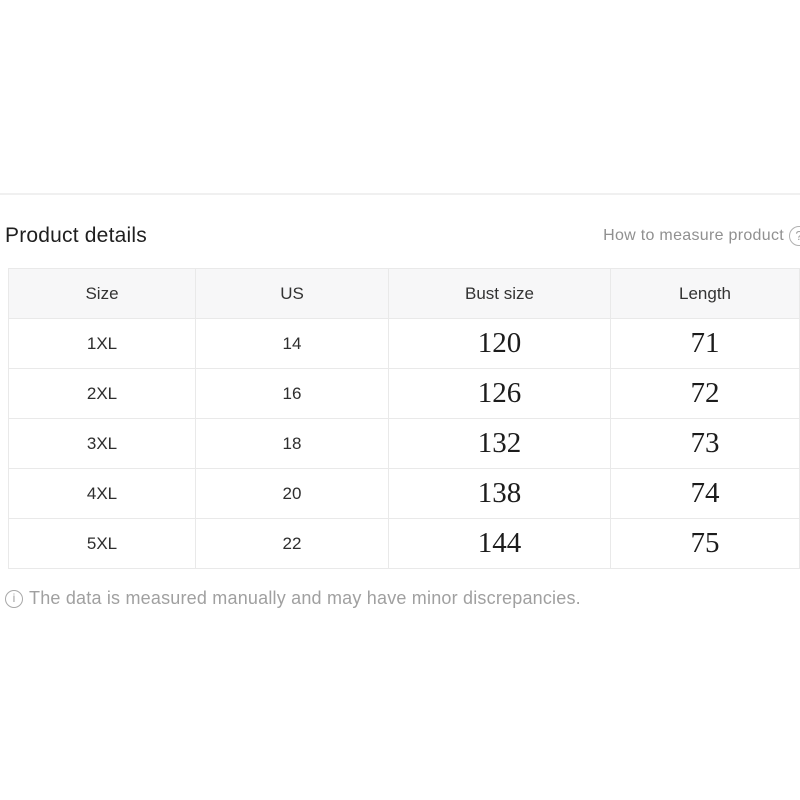 The width and height of the screenshot is (800, 800). Describe the element at coordinates (102, 543) in the screenshot. I see `size-cell: 5XL` at that location.